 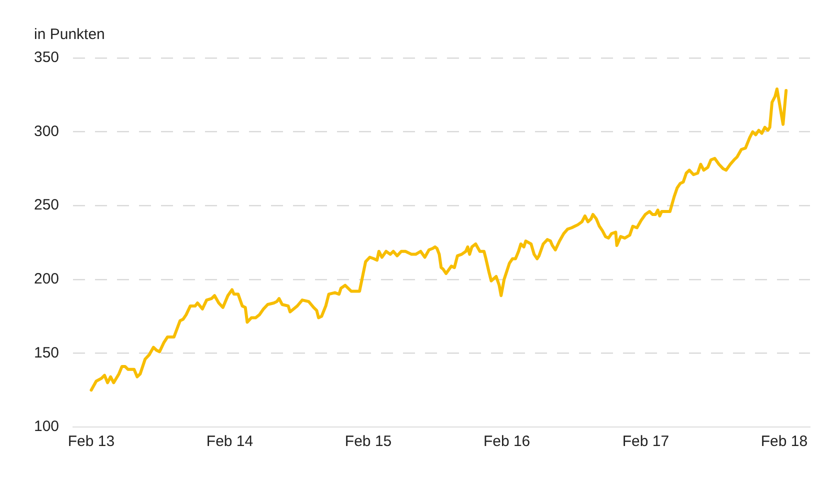 What do you see at coordinates (47, 205) in the screenshot?
I see `y-tick-label: 250` at bounding box center [47, 205].